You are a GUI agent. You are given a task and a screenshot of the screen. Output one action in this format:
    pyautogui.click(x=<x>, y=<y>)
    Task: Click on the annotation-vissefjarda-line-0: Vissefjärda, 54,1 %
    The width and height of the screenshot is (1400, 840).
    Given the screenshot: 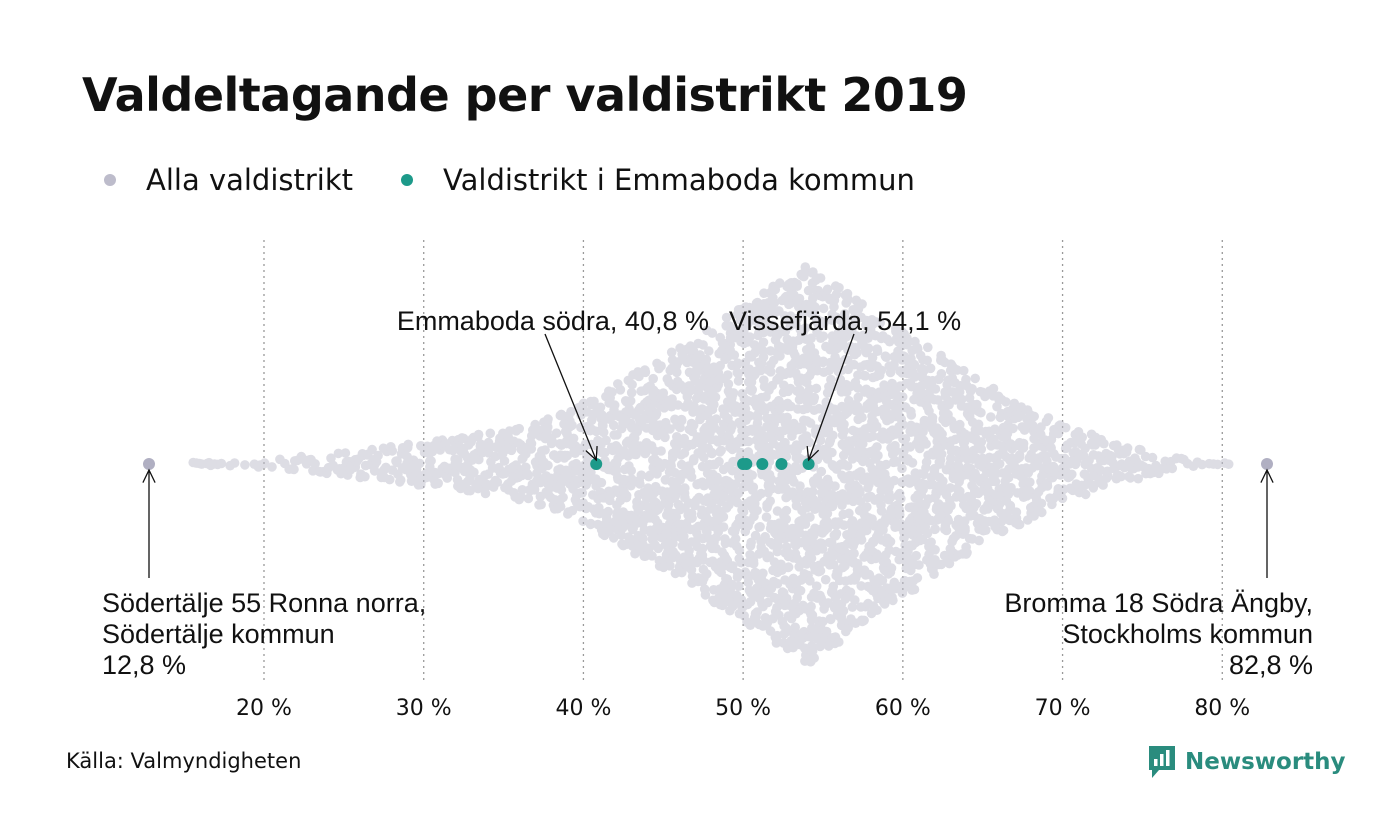 What is the action you would take?
    pyautogui.click(x=845, y=321)
    